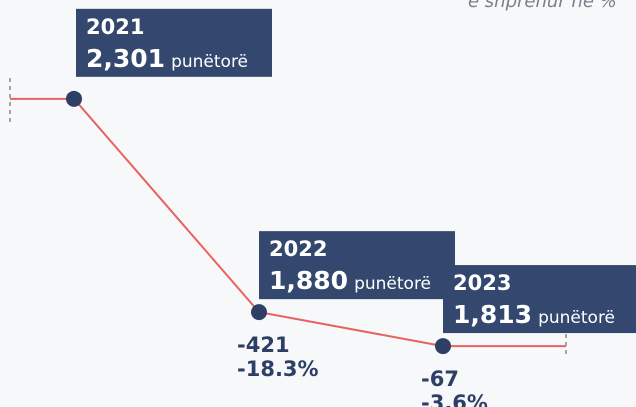 Image resolution: width=636 pixels, height=407 pixels. What do you see at coordinates (125, 58) in the screenshot?
I see `value-label: 2,301` at bounding box center [125, 58].